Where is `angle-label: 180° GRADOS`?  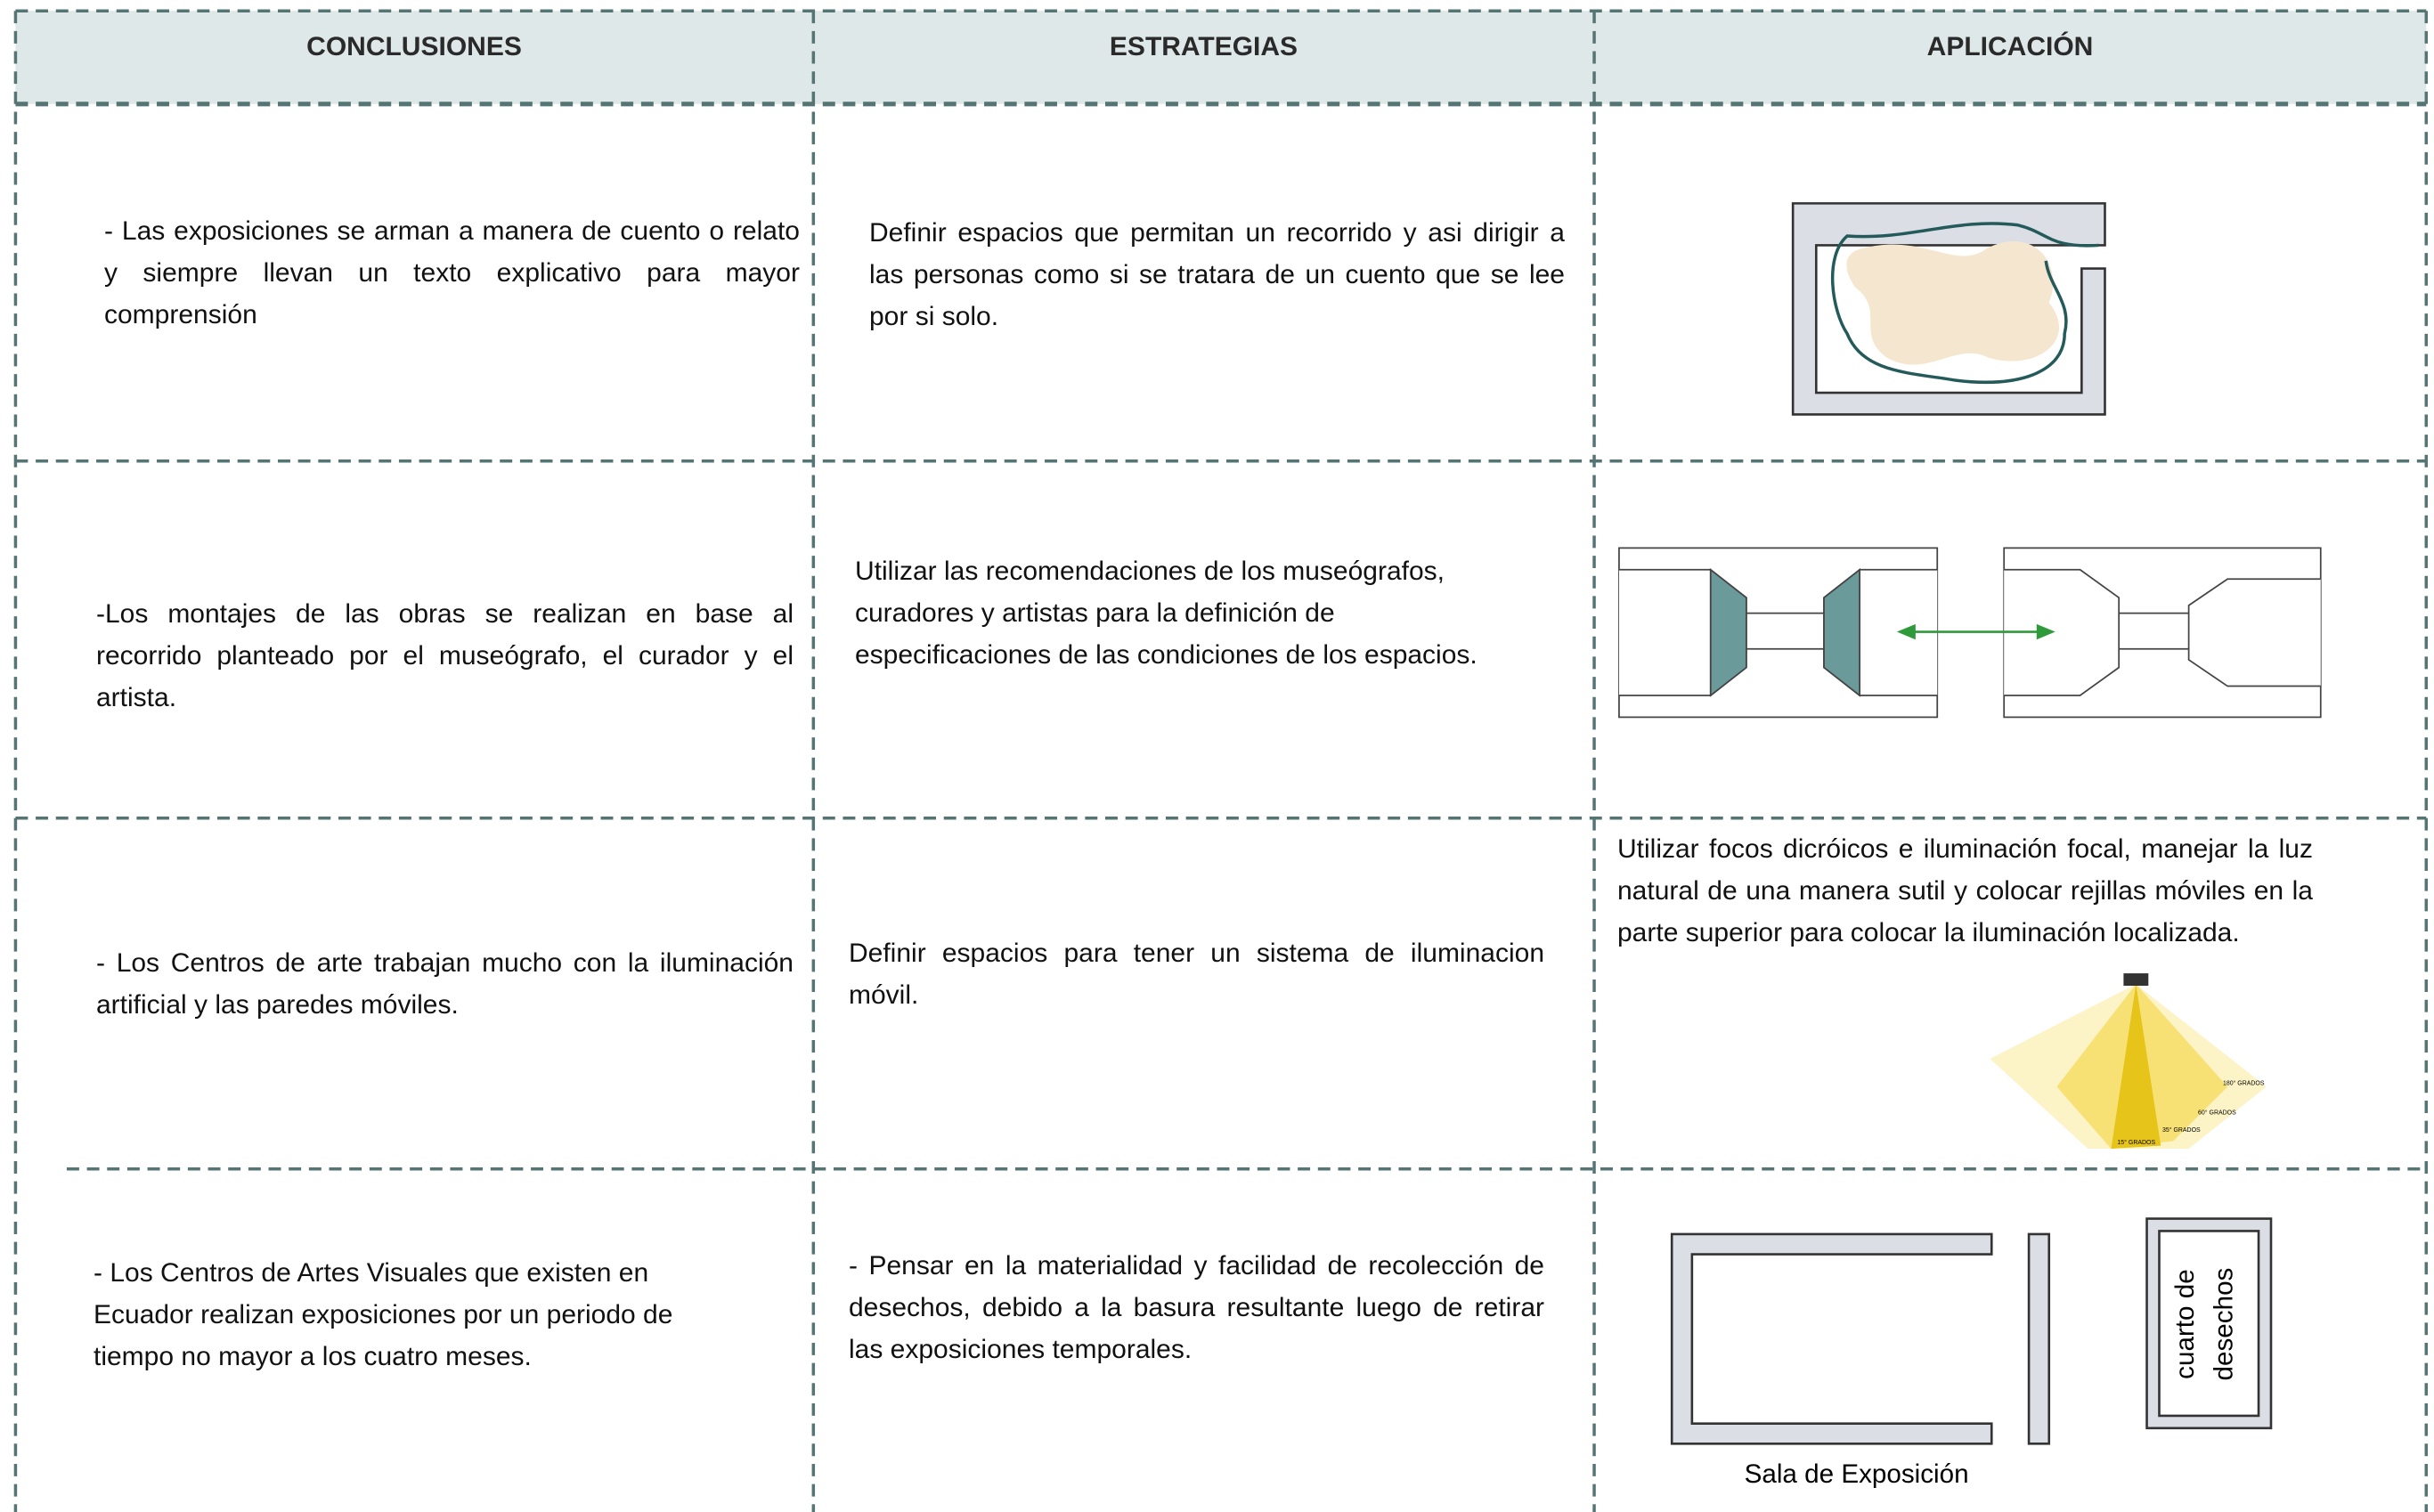
angle-label: 180° GRADOS is located at coordinates (2244, 1083).